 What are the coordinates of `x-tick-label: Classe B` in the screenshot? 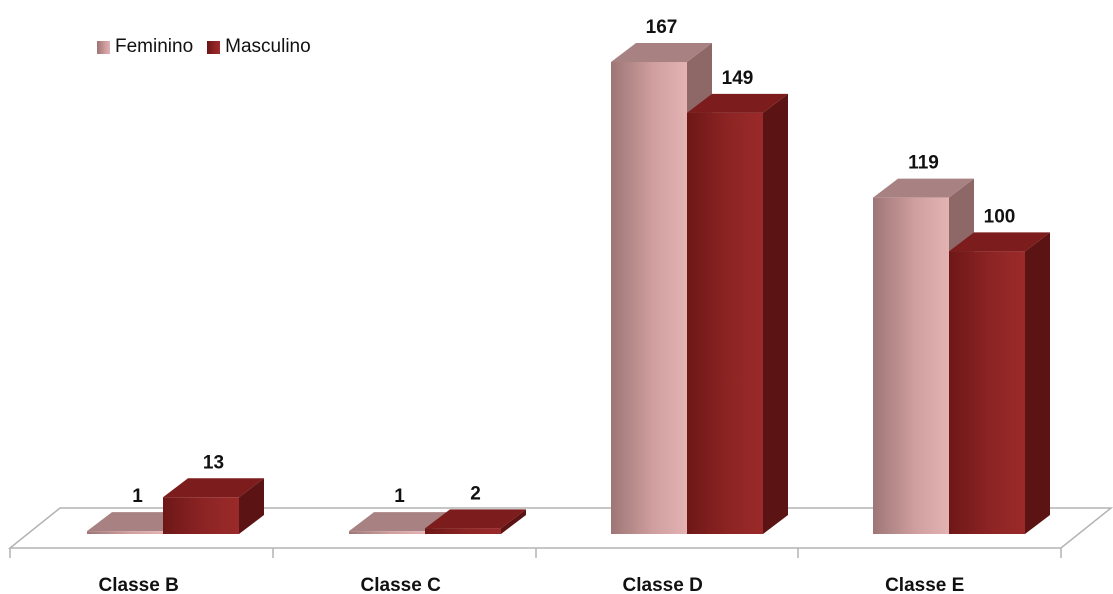 It's located at (139, 584).